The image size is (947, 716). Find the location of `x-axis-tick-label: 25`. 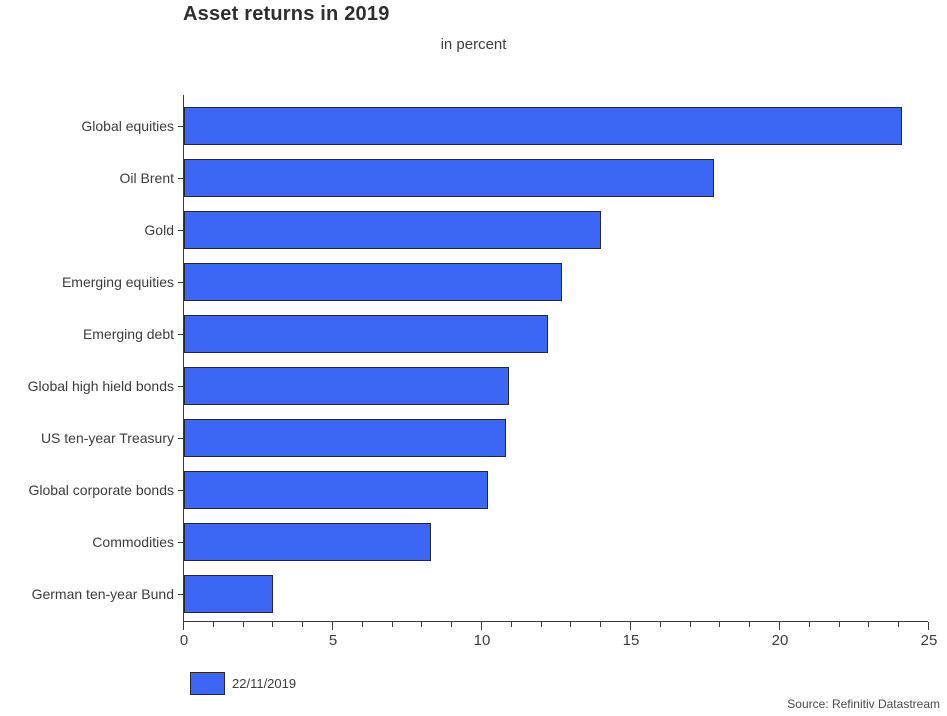

x-axis-tick-label: 25 is located at coordinates (929, 640).